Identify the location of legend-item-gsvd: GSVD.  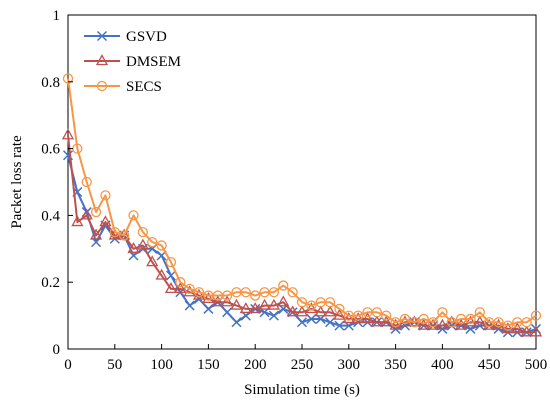
(125, 37).